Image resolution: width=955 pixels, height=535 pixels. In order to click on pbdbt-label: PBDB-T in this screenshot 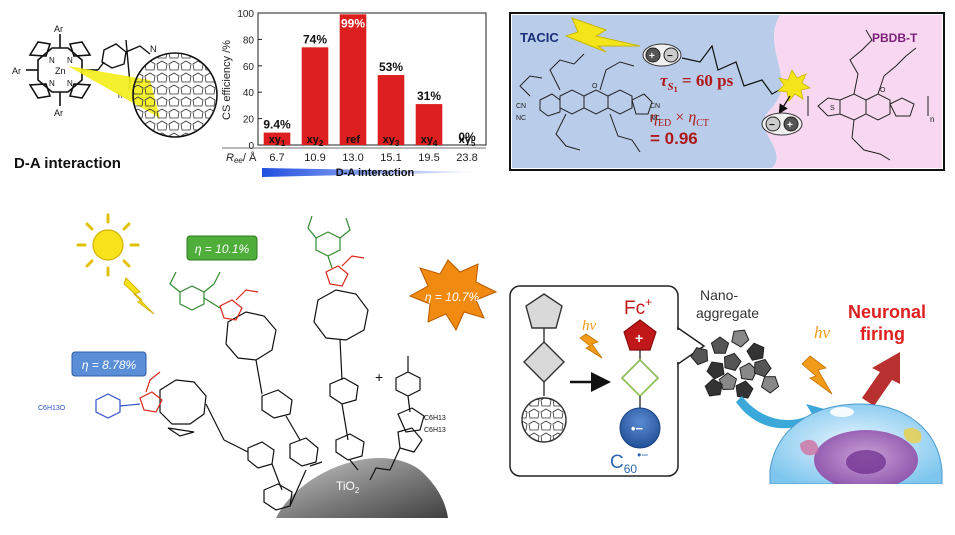, I will do `click(895, 38)`.